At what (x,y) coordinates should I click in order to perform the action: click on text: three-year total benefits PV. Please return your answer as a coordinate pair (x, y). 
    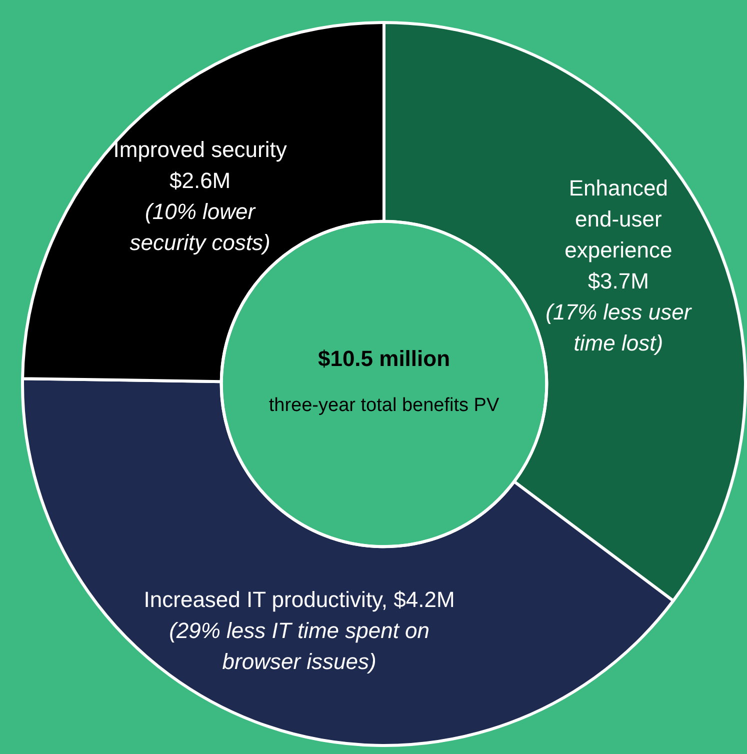
    Looking at the image, I should click on (384, 405).